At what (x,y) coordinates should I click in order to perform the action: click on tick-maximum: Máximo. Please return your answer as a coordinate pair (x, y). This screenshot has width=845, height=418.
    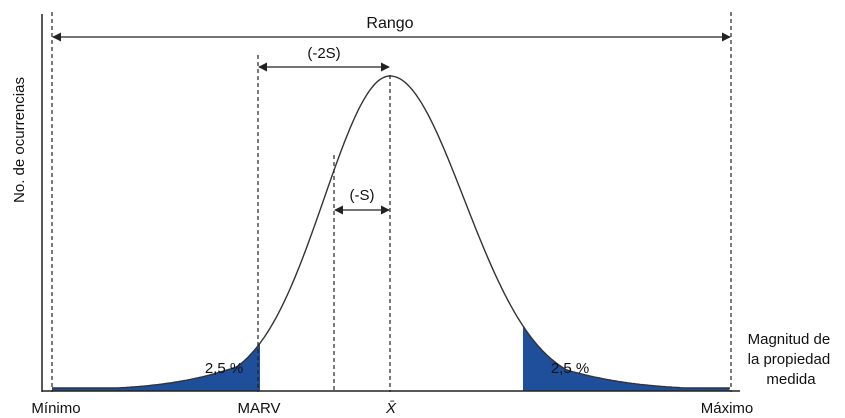
    Looking at the image, I should click on (727, 408).